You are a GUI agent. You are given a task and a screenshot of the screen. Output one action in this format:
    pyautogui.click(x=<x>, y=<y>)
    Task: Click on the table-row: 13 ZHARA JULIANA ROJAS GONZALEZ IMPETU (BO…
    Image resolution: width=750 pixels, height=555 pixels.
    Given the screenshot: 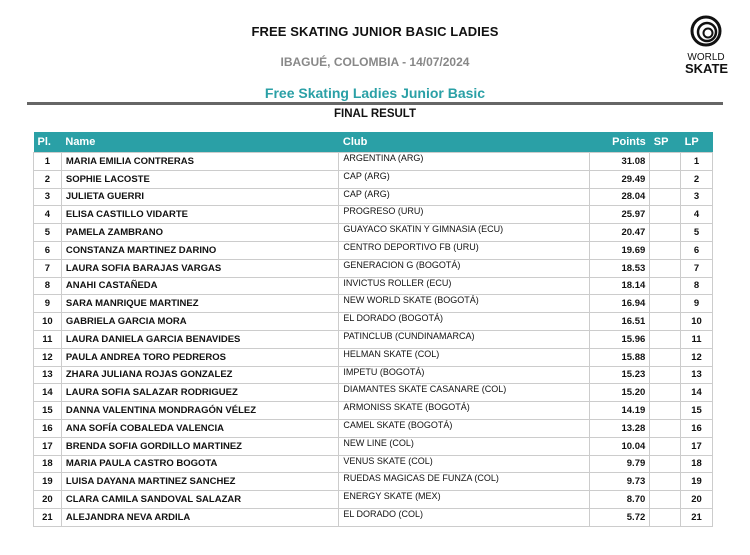 What is the action you would take?
    pyautogui.click(x=373, y=375)
    